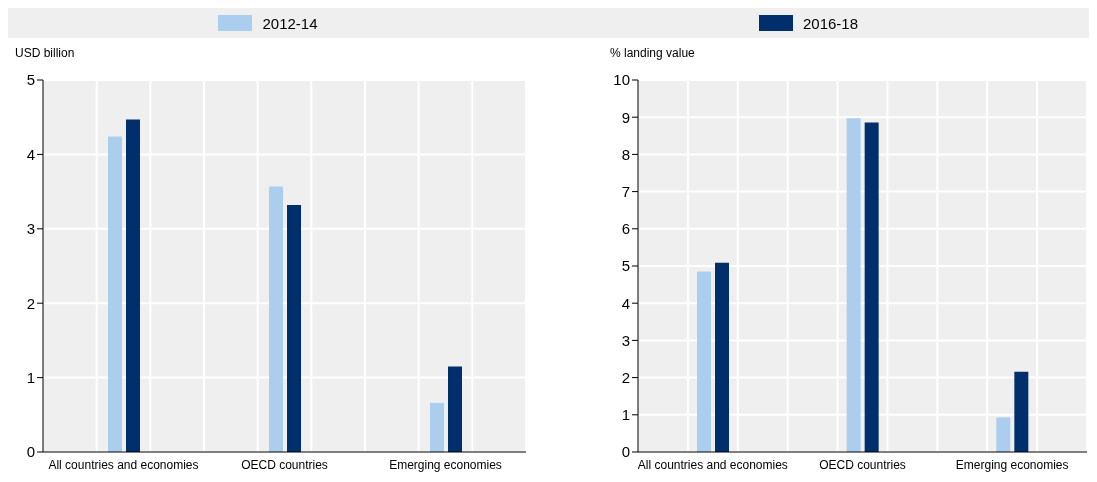 The height and width of the screenshot is (482, 1097). What do you see at coordinates (652, 53) in the screenshot?
I see `y-axis-title: % landing value` at bounding box center [652, 53].